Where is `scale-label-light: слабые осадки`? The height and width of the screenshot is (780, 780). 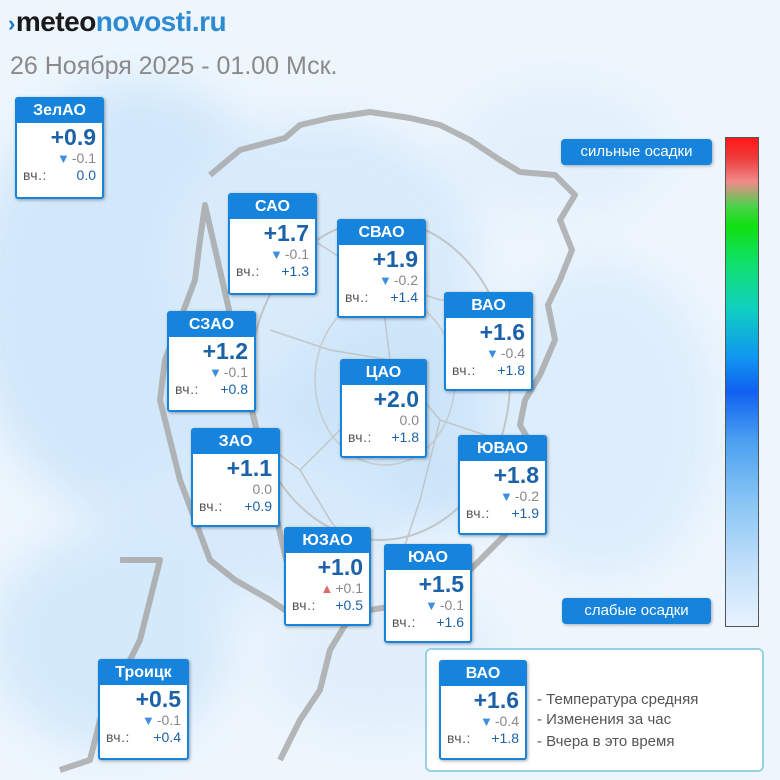
scale-label-light: слабые осадки is located at coordinates (636, 611).